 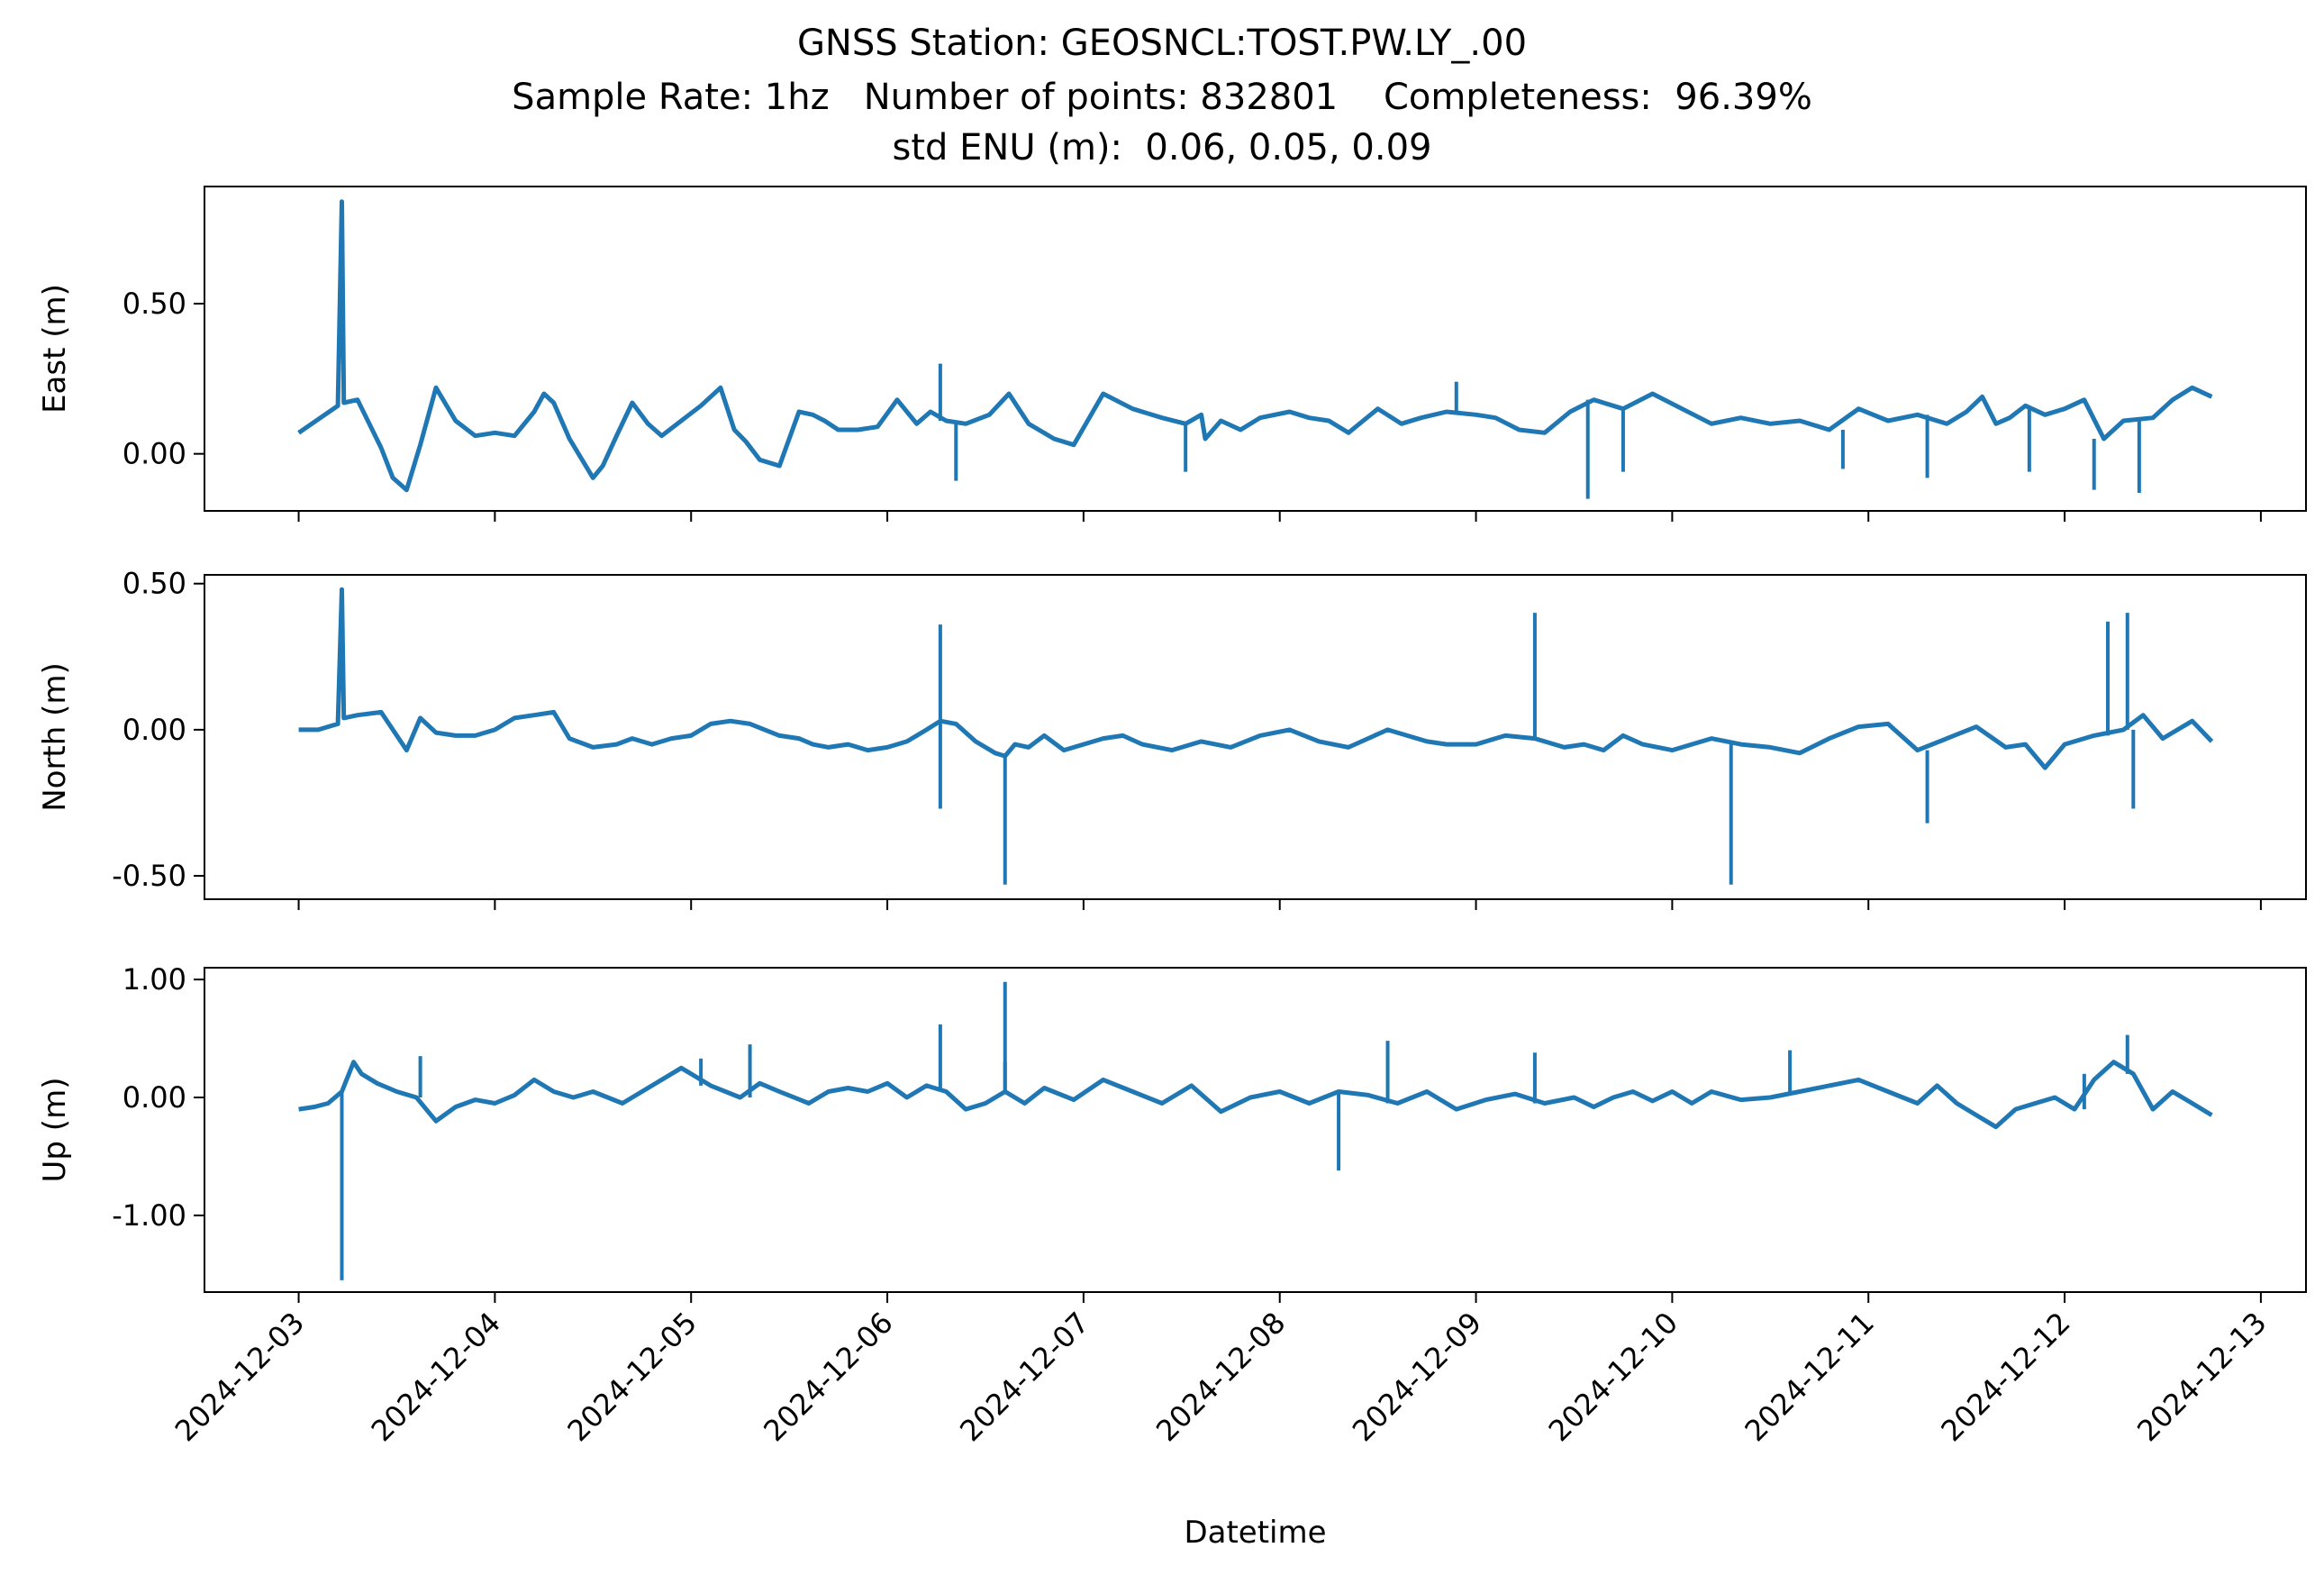 What do you see at coordinates (155, 454) in the screenshot?
I see `y-tick-label-east: 0.00` at bounding box center [155, 454].